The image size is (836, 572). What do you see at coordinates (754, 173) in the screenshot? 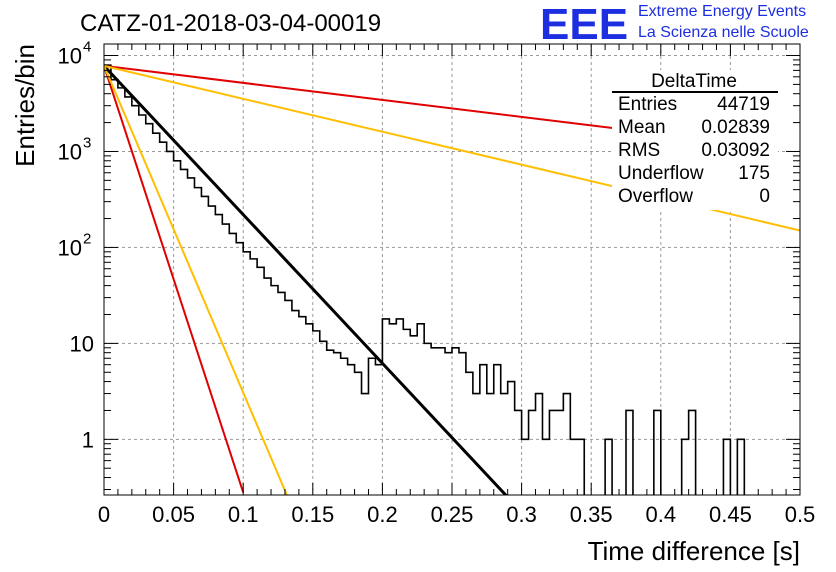
I see `stats-value-underflow: 175` at bounding box center [754, 173].